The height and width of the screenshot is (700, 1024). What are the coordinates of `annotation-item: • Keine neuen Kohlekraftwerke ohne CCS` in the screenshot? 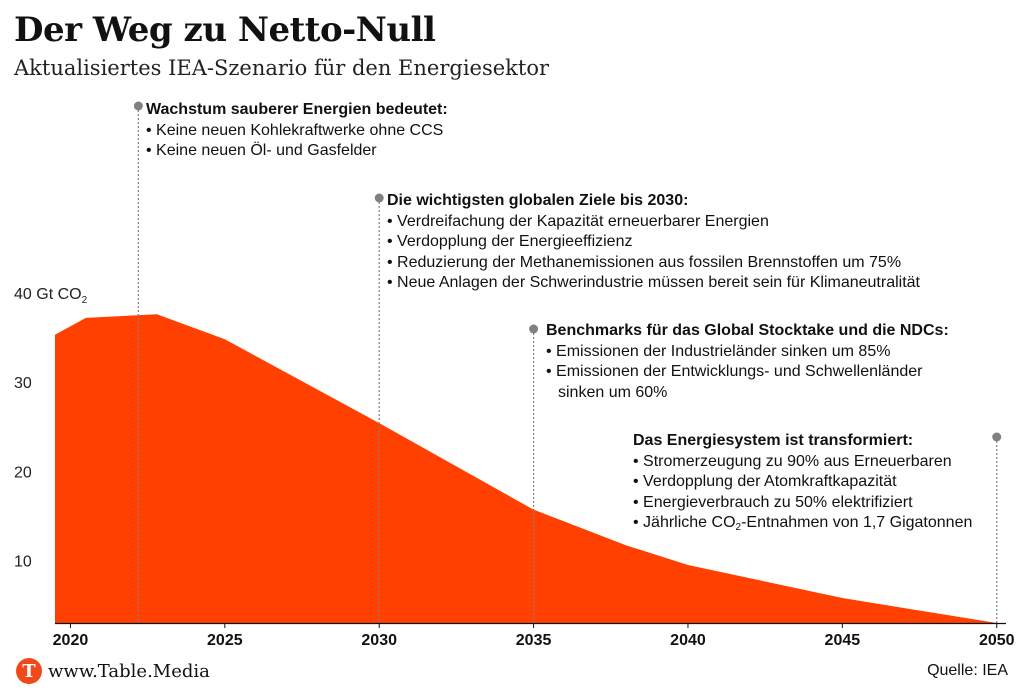 It's located at (295, 130).